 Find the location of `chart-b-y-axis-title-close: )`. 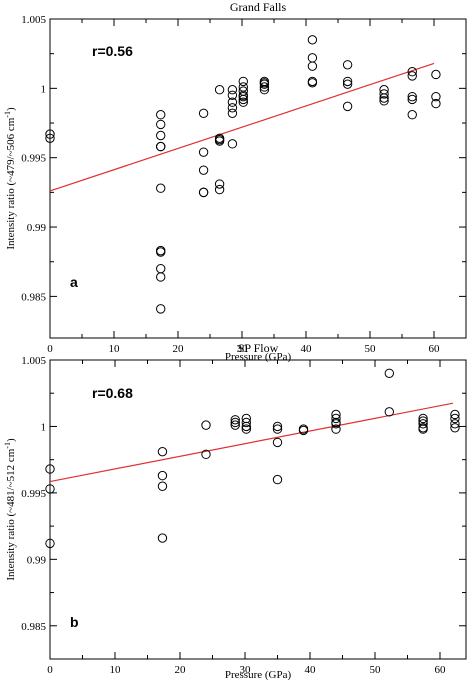

chart-b-y-axis-title-close: ) is located at coordinates (11, 440).